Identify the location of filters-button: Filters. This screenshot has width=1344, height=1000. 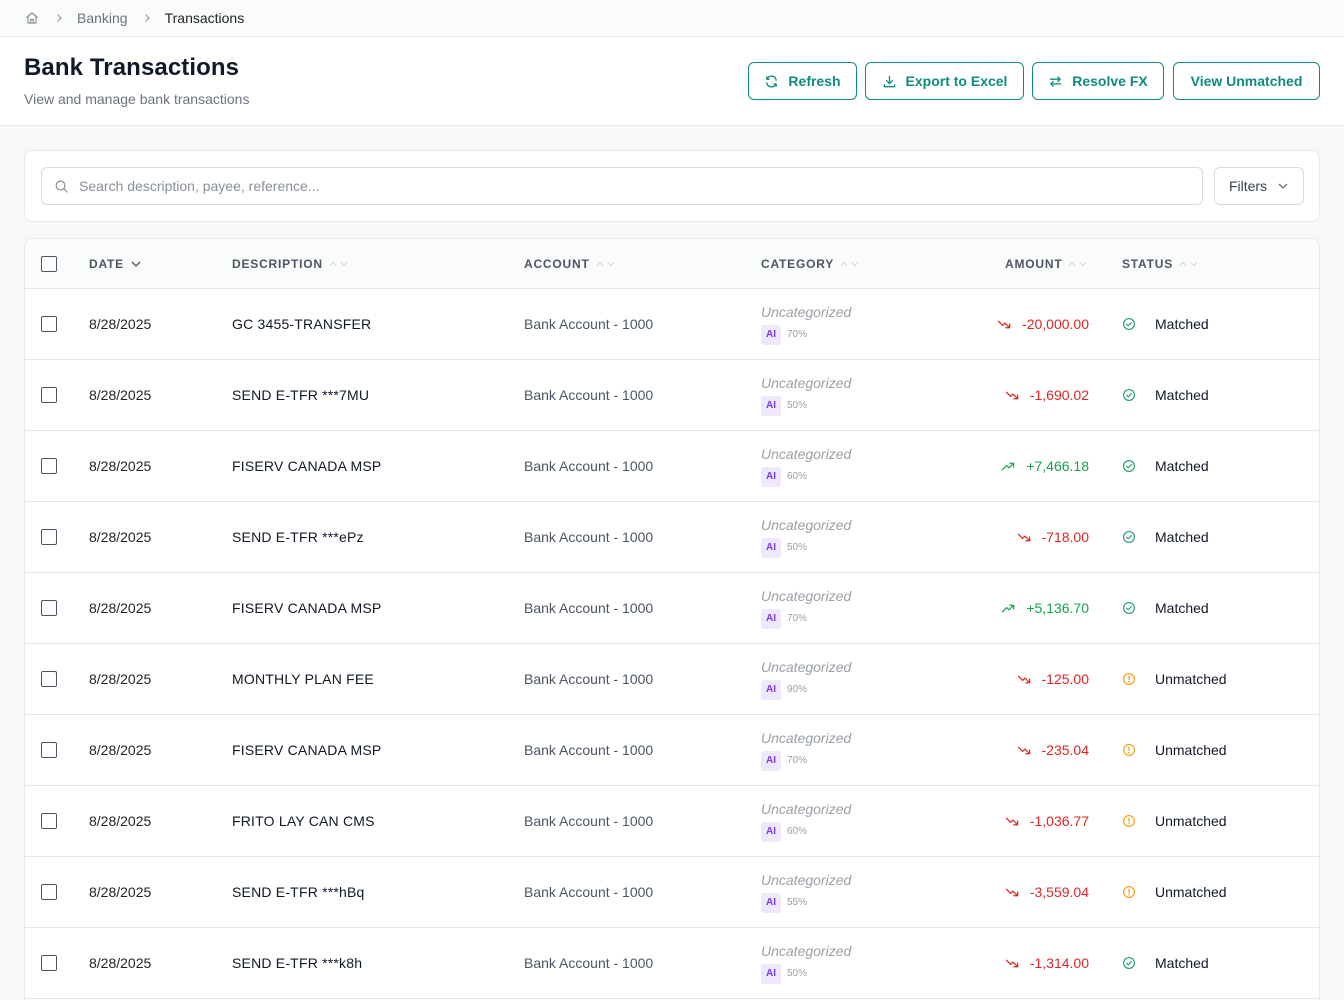
(1259, 186).